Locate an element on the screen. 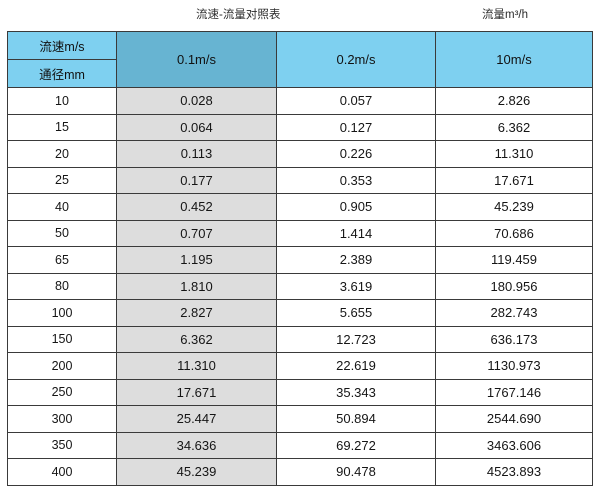 The width and height of the screenshot is (600, 486). cell-flow-10ms: 11.310 is located at coordinates (514, 154).